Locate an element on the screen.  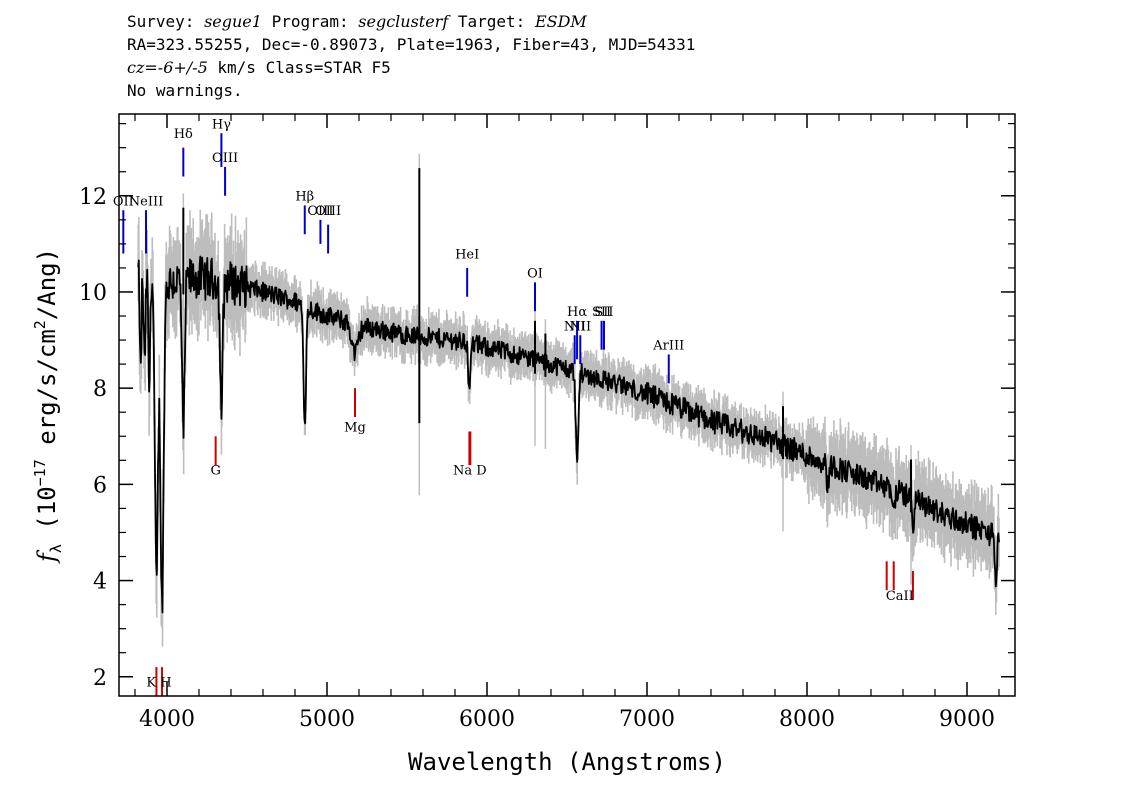
x-tick-label: 4000 is located at coordinates (167, 719).